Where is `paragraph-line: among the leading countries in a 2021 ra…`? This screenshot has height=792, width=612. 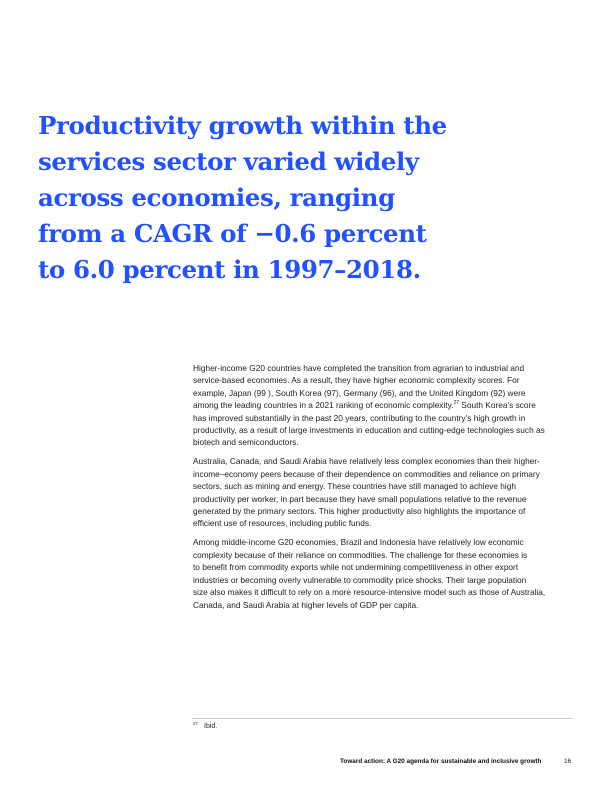 paragraph-line: among the leading countries in a 2021 ra… is located at coordinates (383, 405).